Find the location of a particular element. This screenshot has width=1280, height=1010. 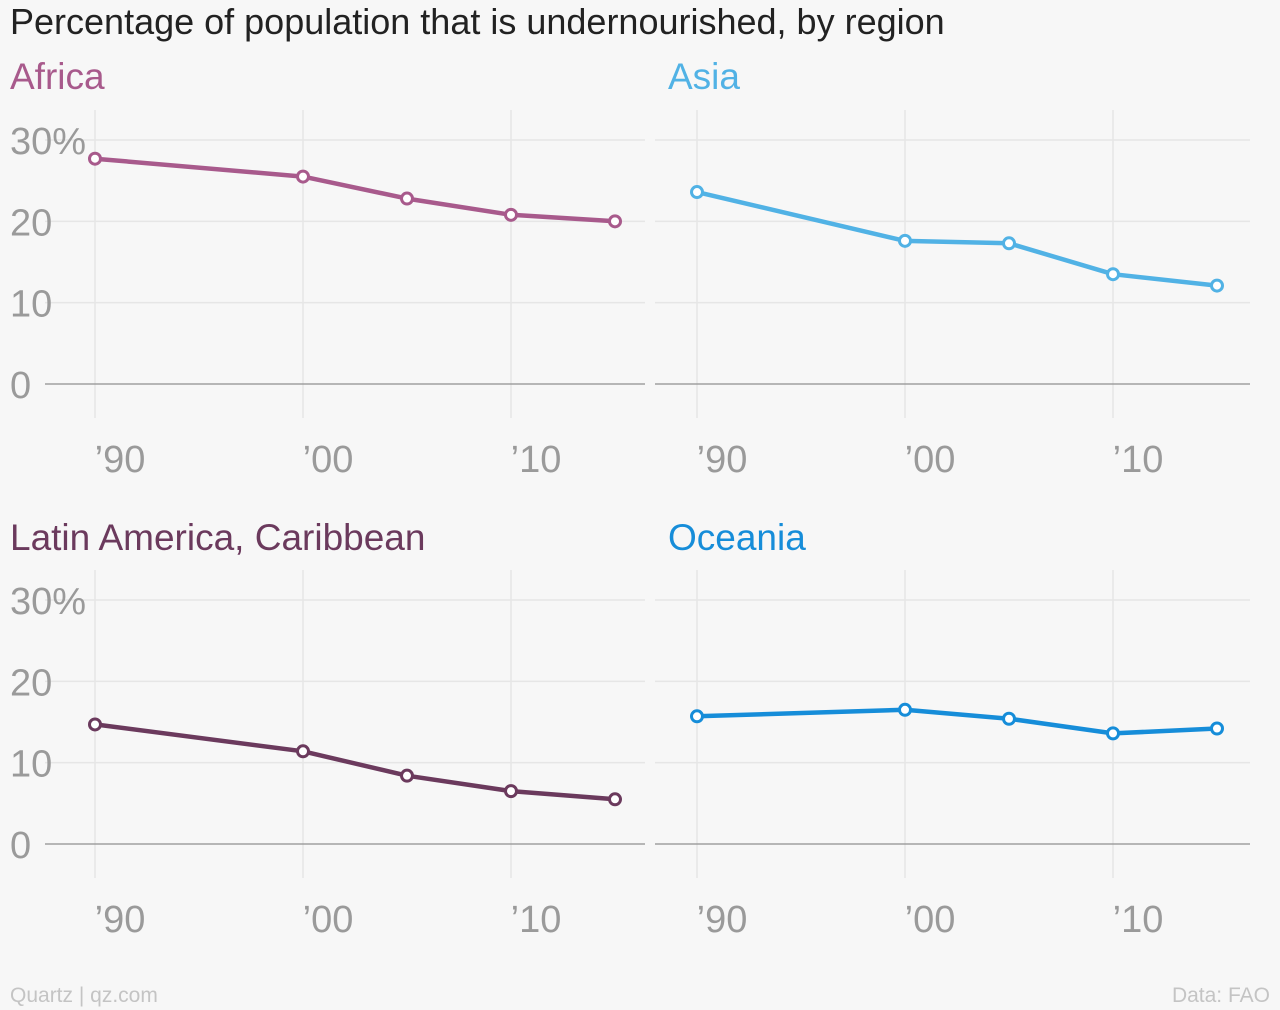

footer-data-credit: Data: FAO is located at coordinates (1220, 995).